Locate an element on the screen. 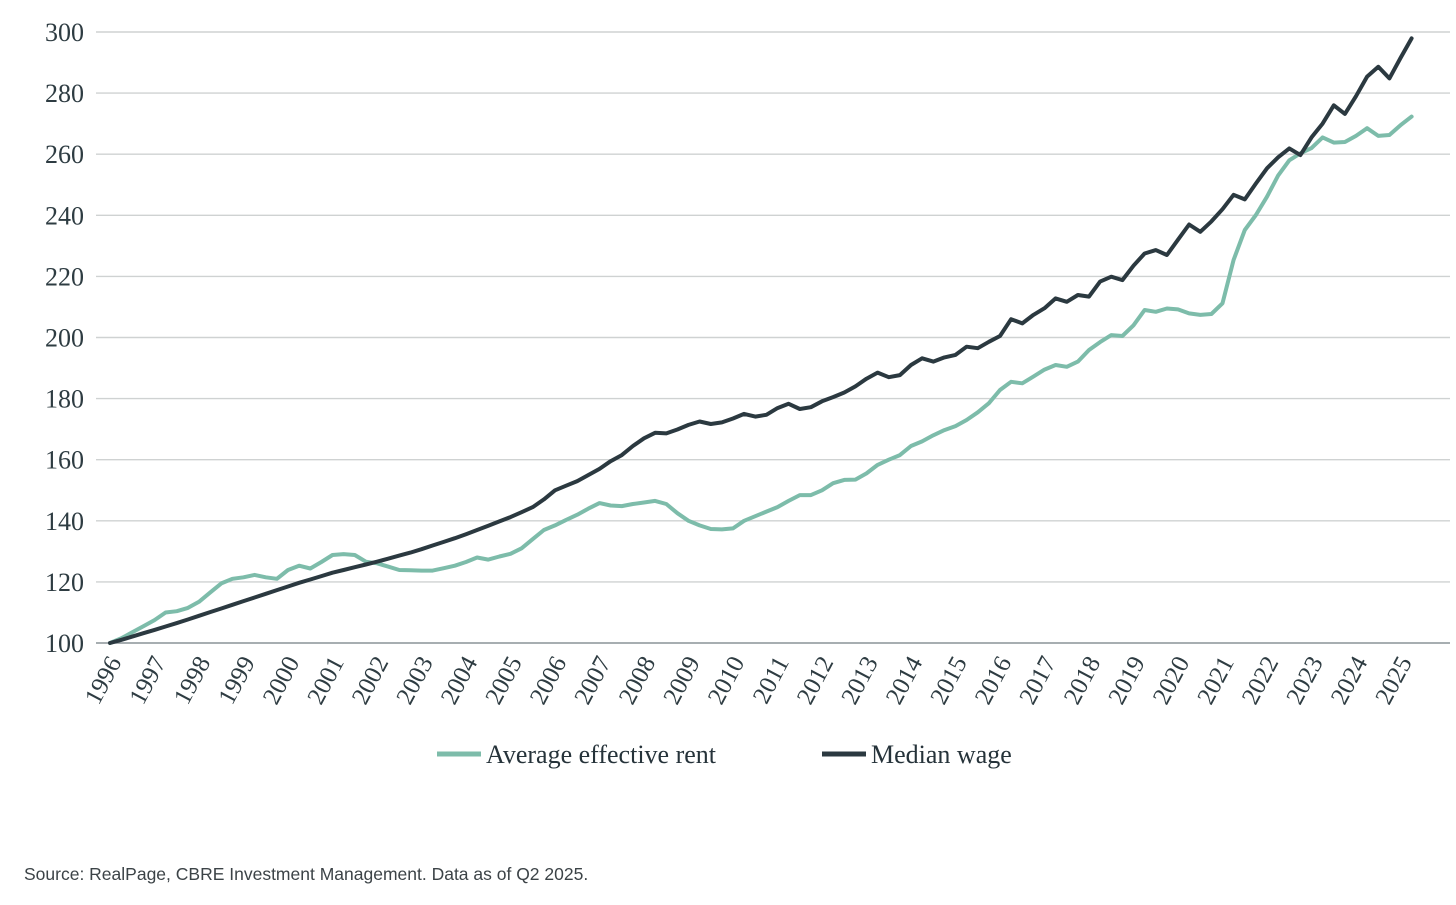 Image resolution: width=1456 pixels, height=905 pixels. y-axis-tick-labels: 100 120 140 160 180 200 220 240 260 280 300 is located at coordinates (64, 338).